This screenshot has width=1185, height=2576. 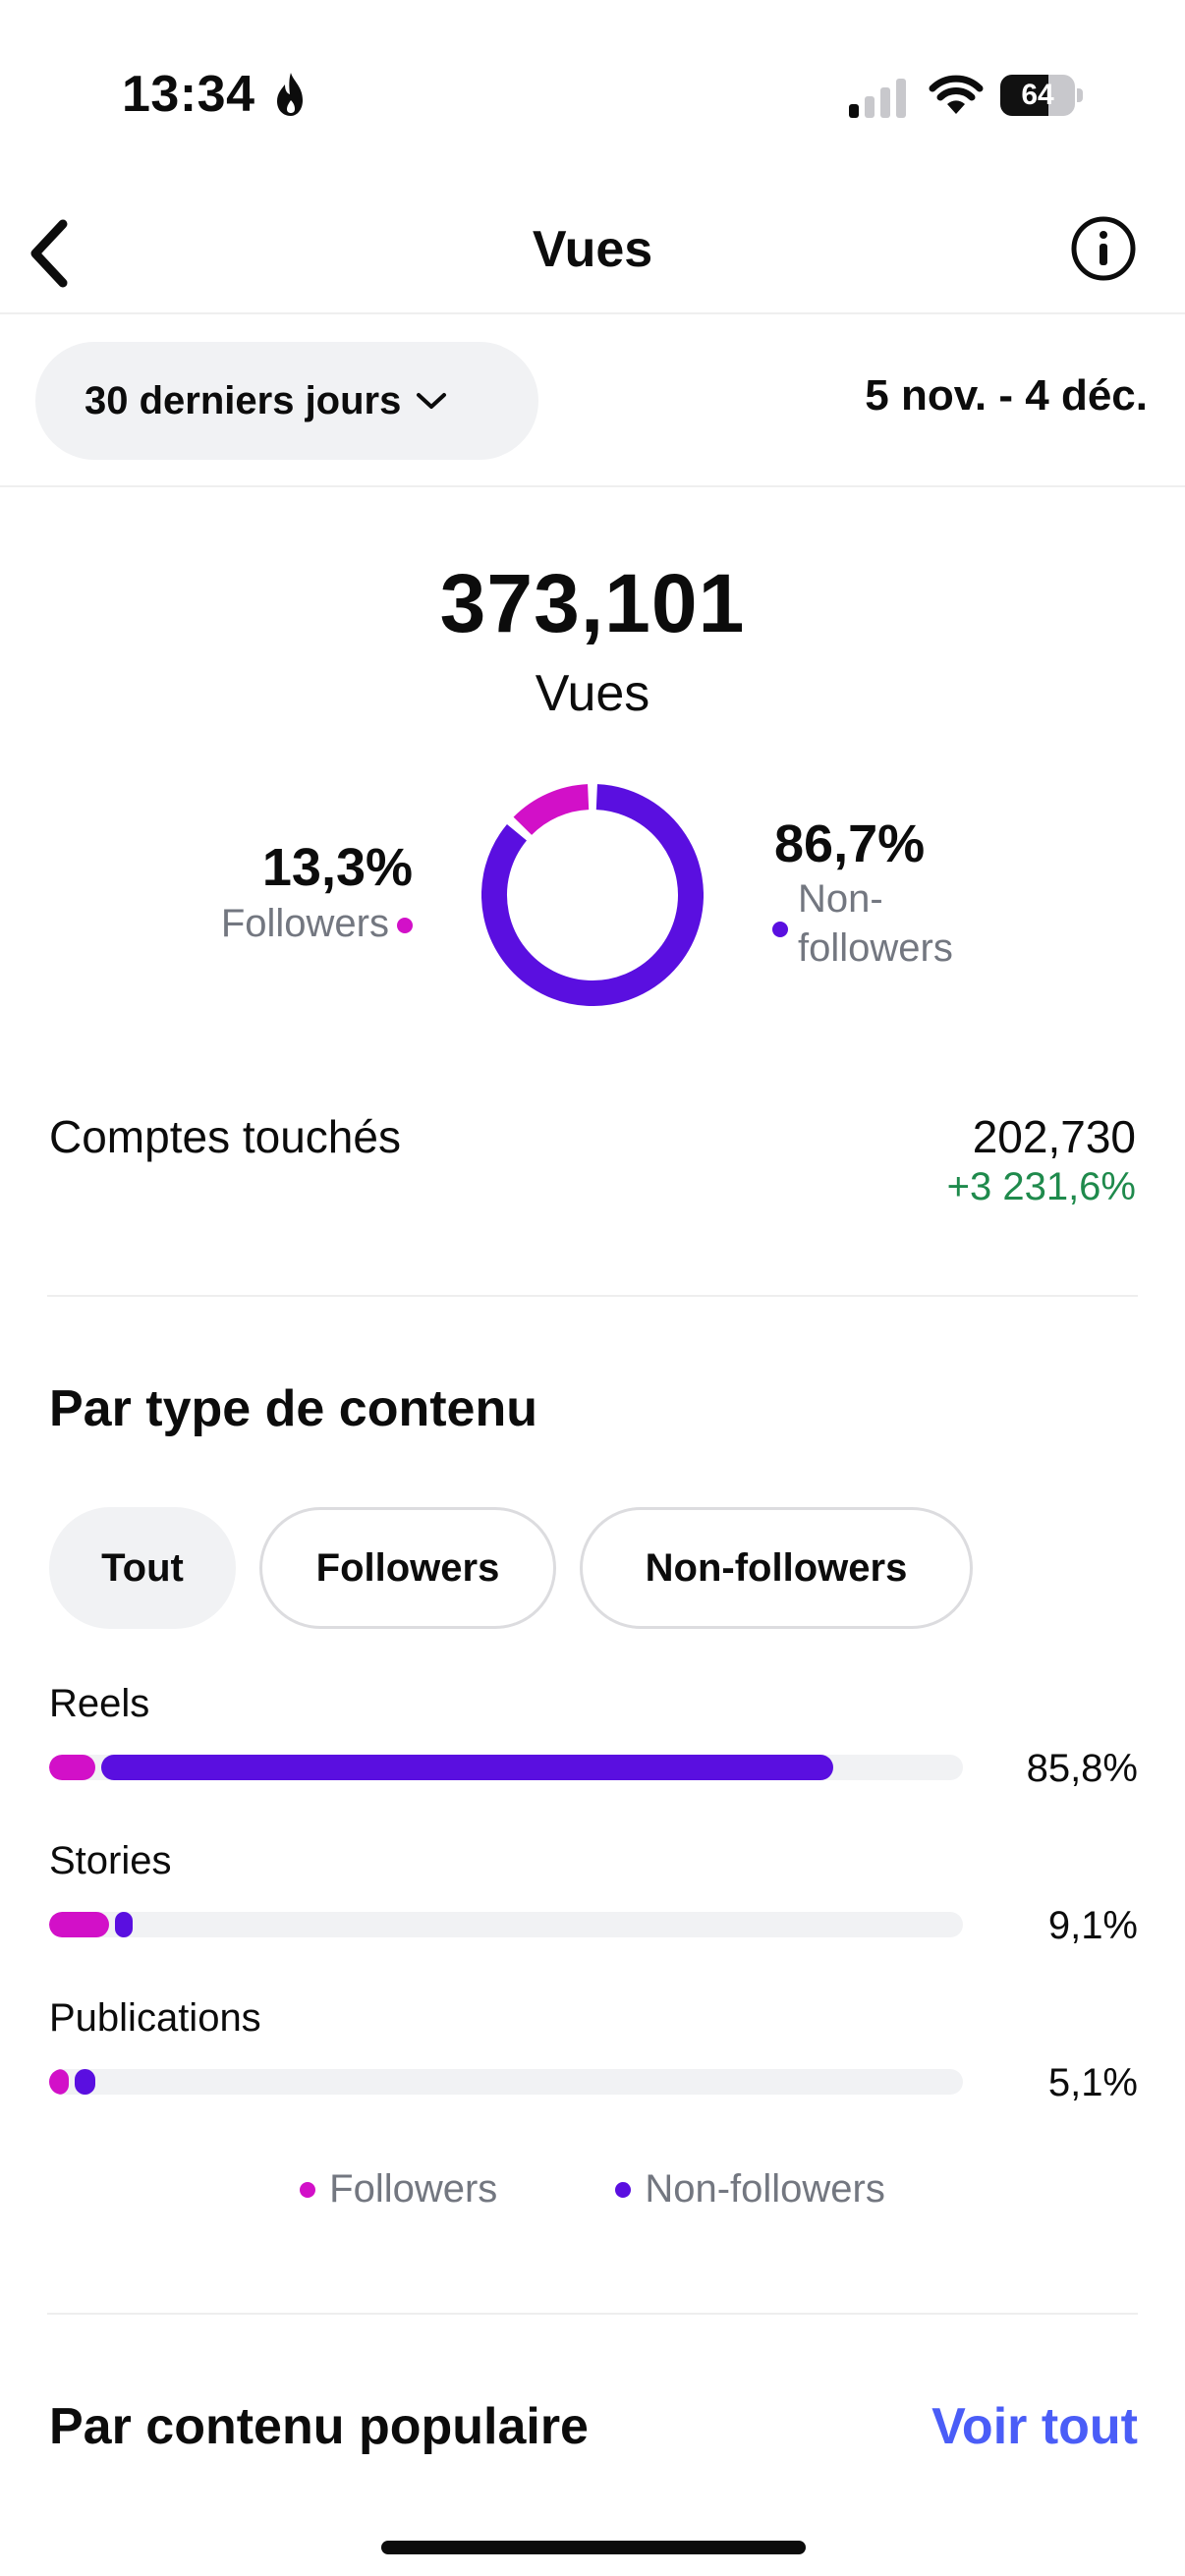 What do you see at coordinates (155, 2018) in the screenshot?
I see `publications-label: Publications` at bounding box center [155, 2018].